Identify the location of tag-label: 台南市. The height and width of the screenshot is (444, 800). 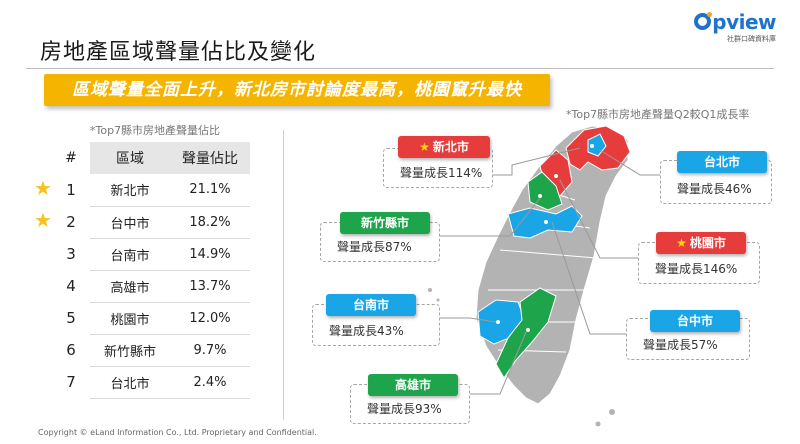
(370, 305).